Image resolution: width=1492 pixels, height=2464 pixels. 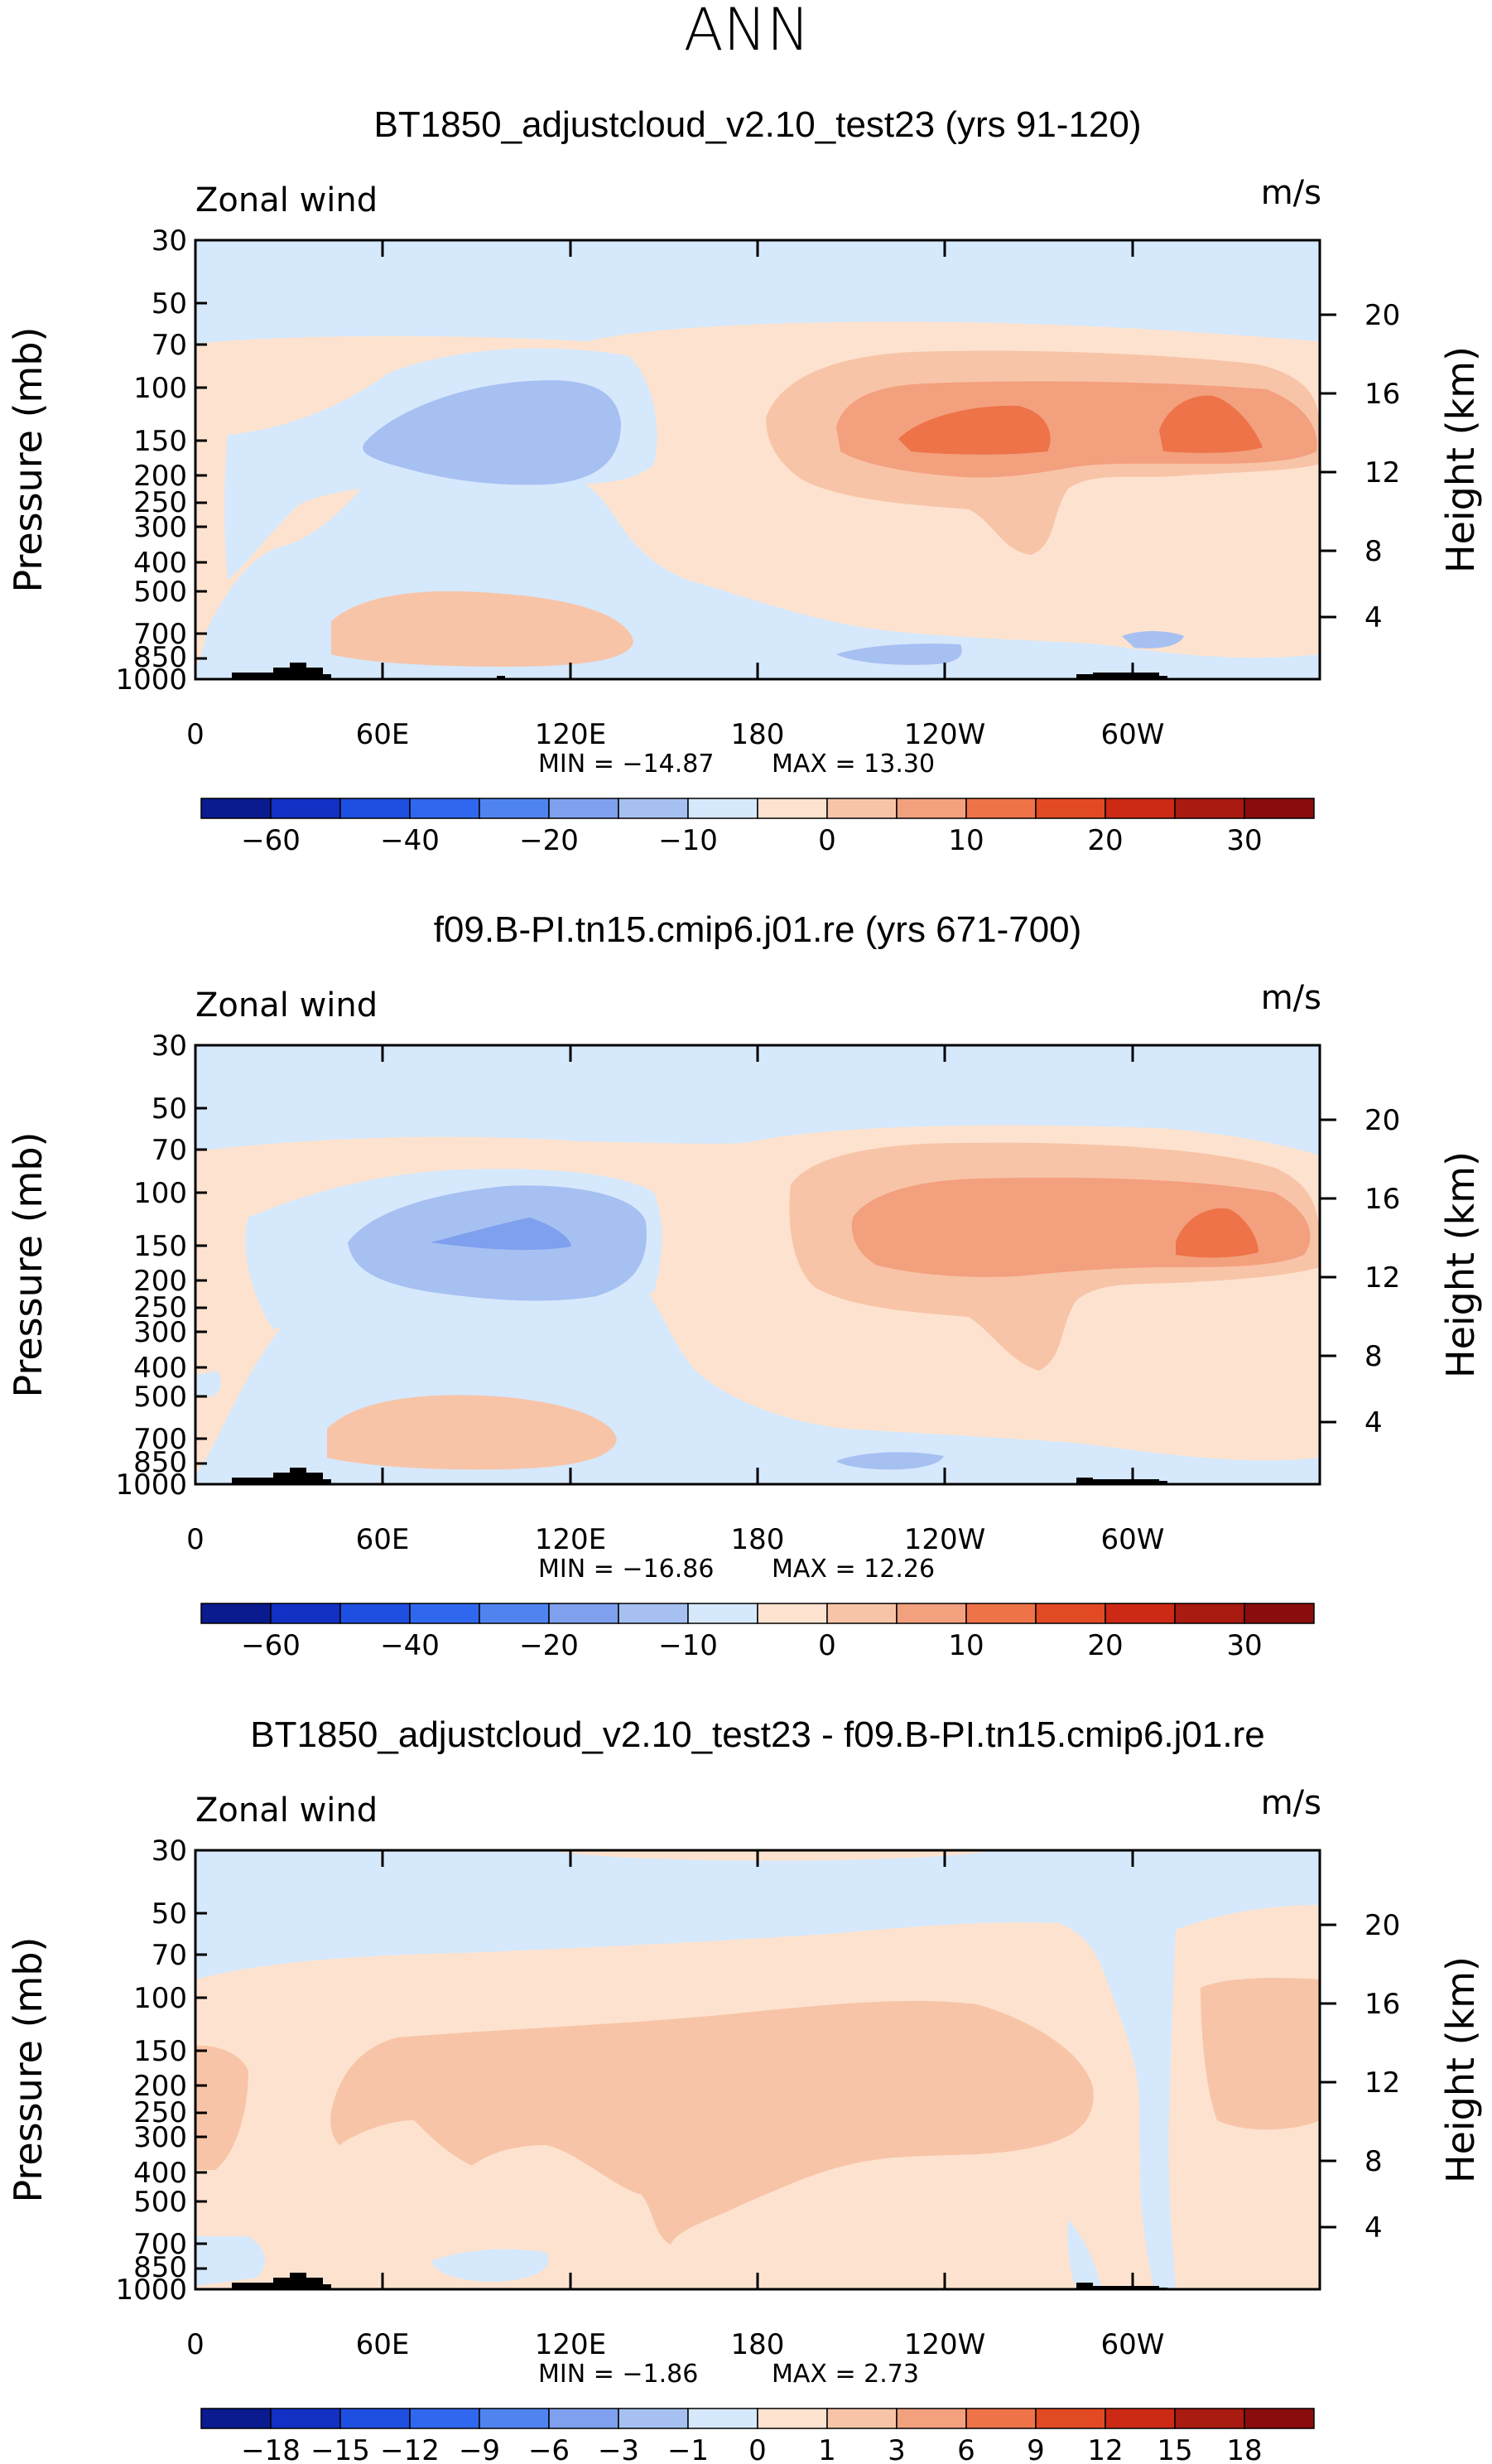 What do you see at coordinates (160, 1246) in the screenshot?
I see `panel-2-ytick-150: 150` at bounding box center [160, 1246].